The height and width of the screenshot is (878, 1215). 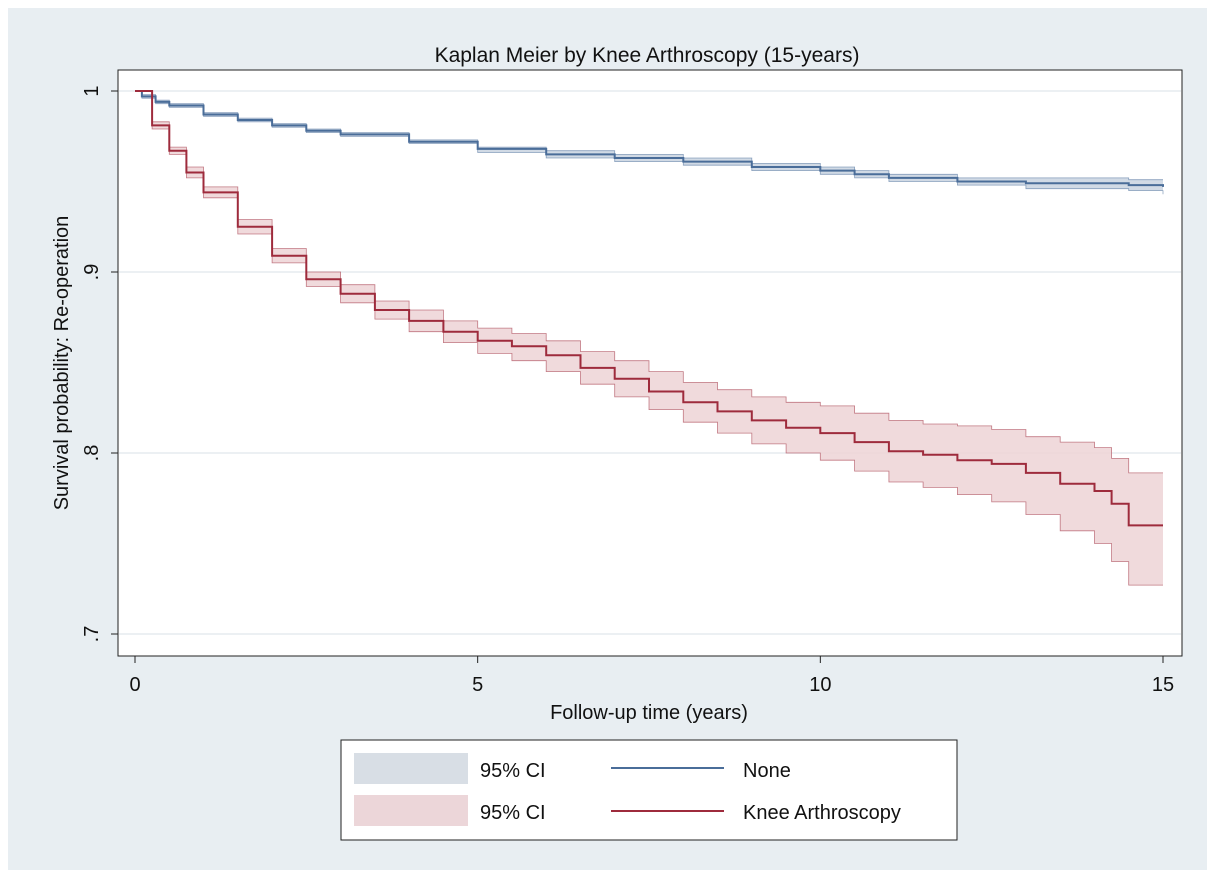 I want to click on y-tick-label: .7, so click(x=92, y=634).